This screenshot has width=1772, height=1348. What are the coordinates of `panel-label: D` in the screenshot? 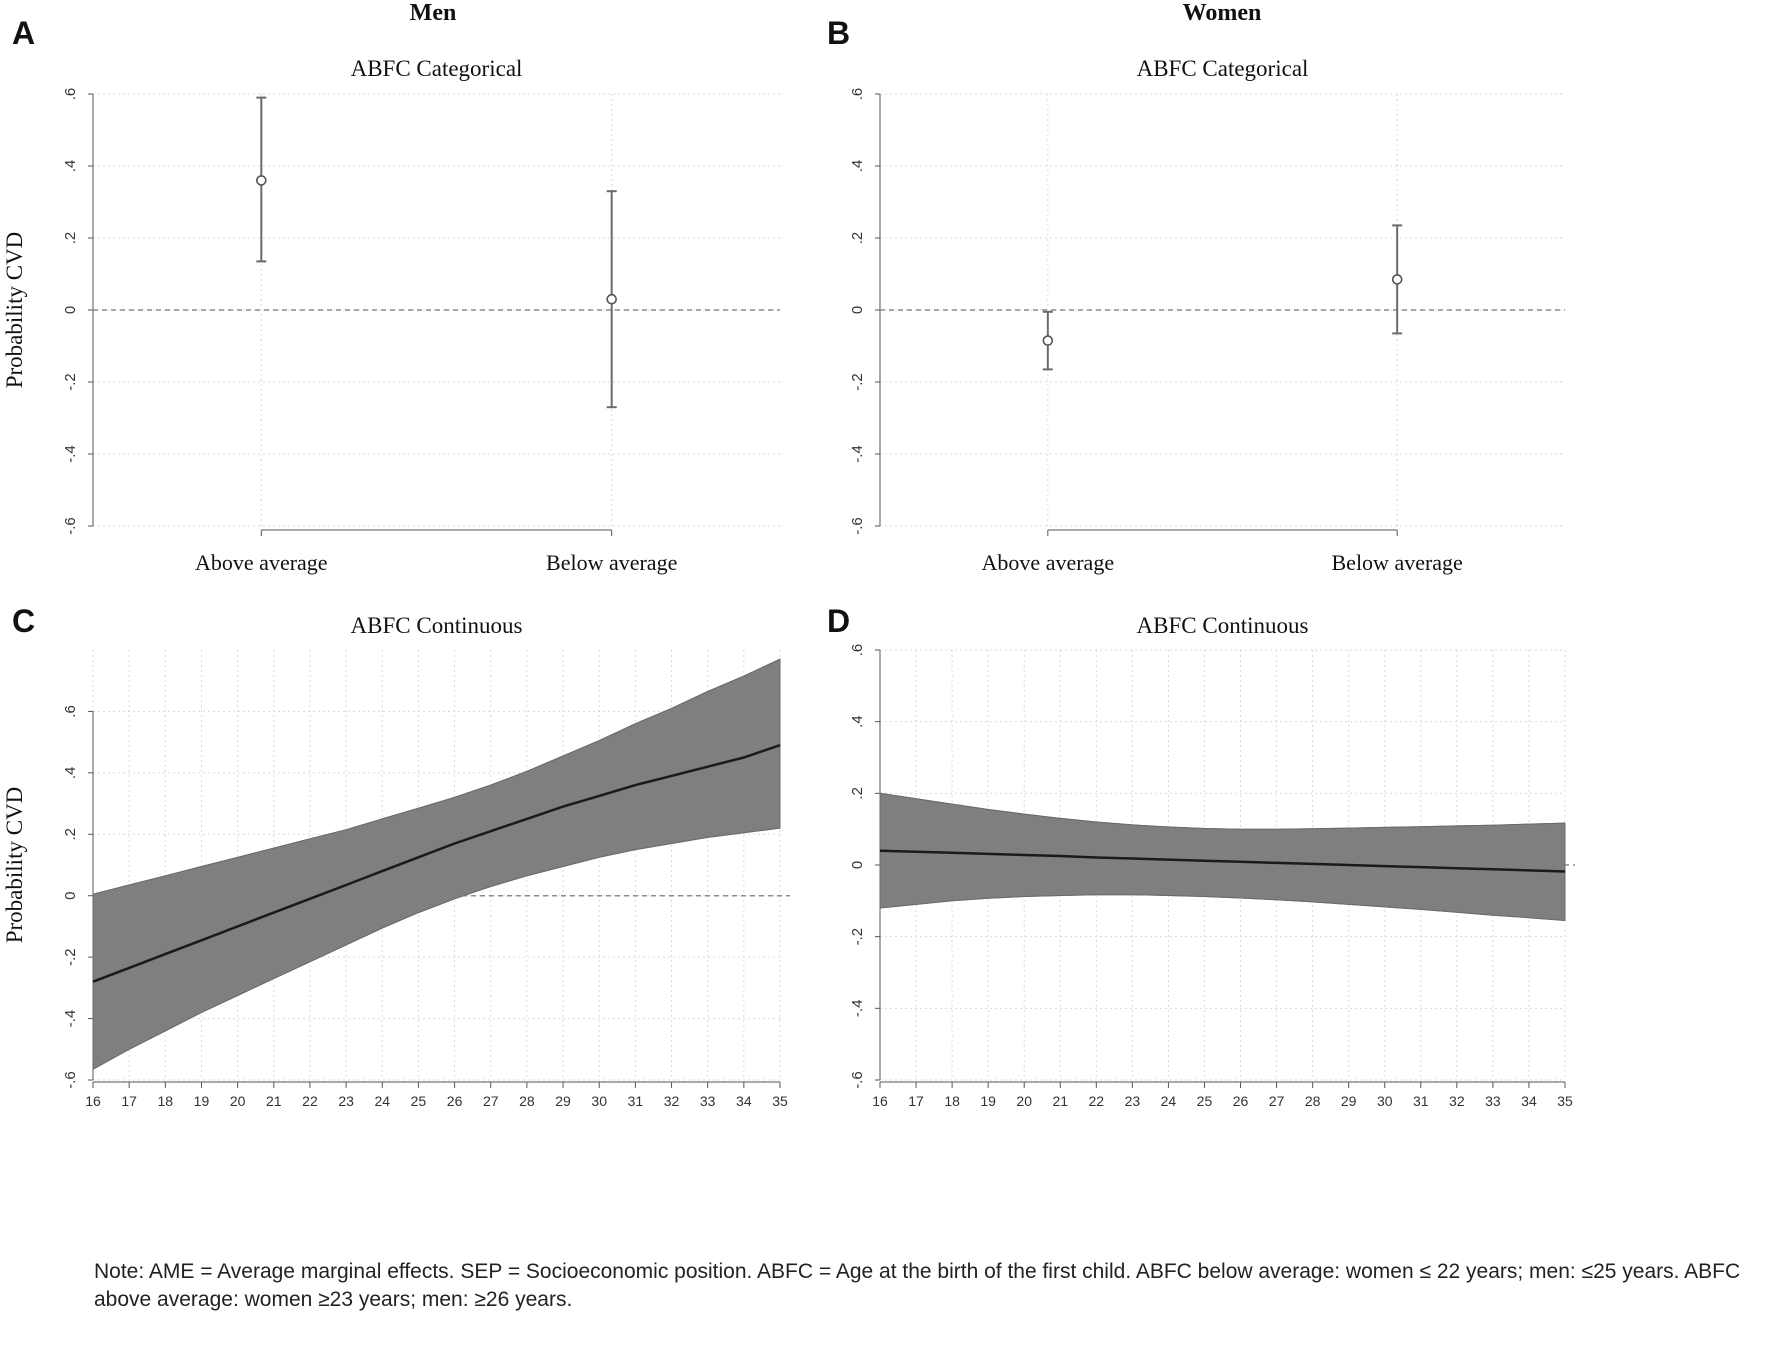 It's located at (838, 621).